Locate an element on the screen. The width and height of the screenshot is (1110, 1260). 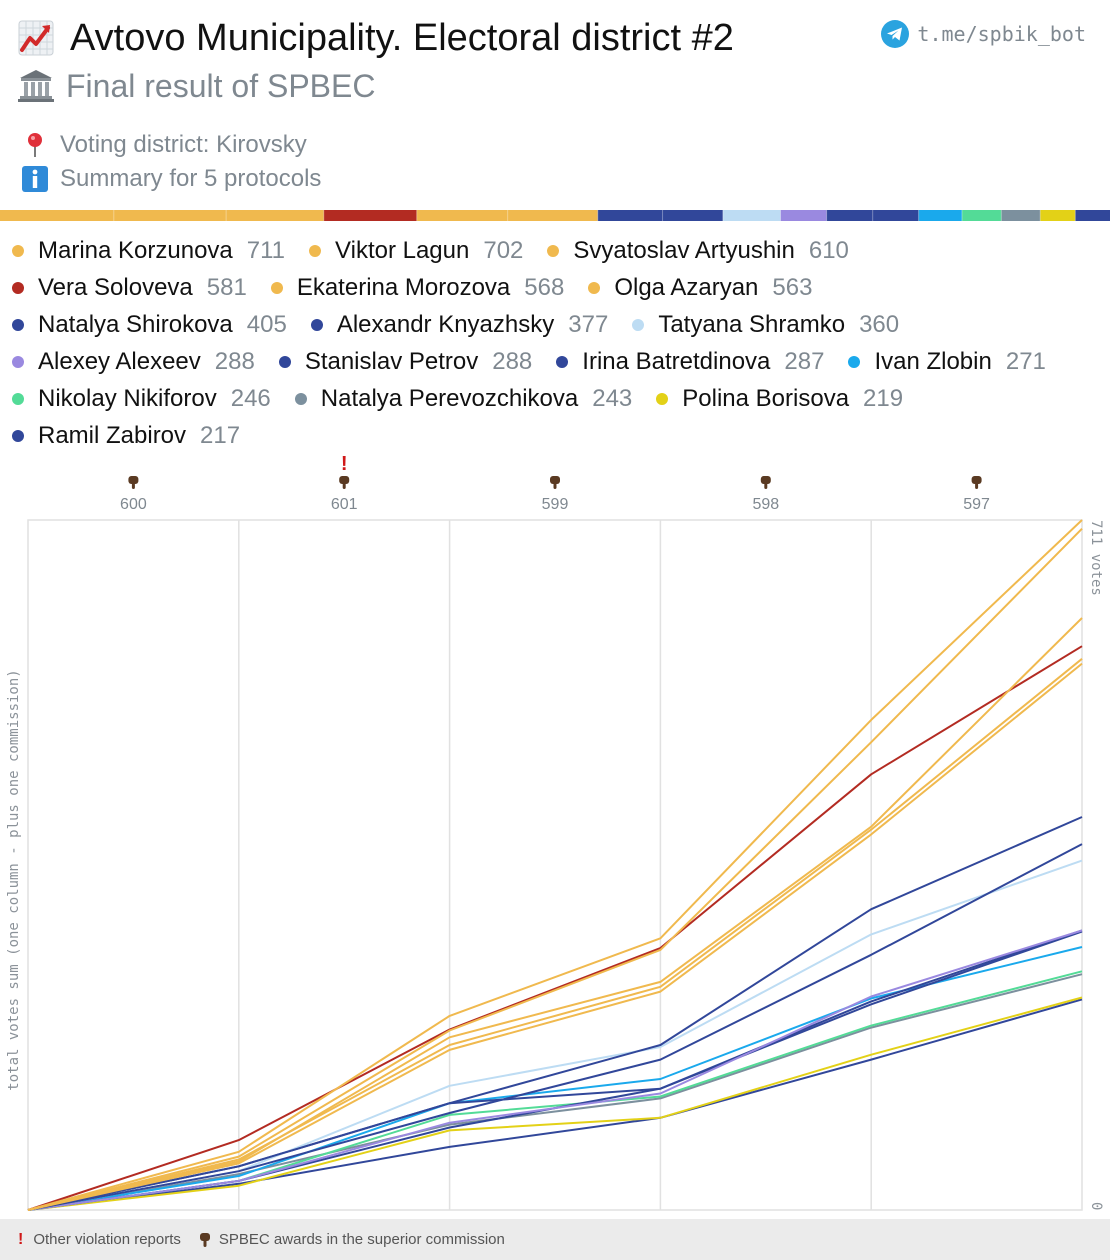
legend-item: Alexandr Knyazhsky 377 is located at coordinates (459, 324).